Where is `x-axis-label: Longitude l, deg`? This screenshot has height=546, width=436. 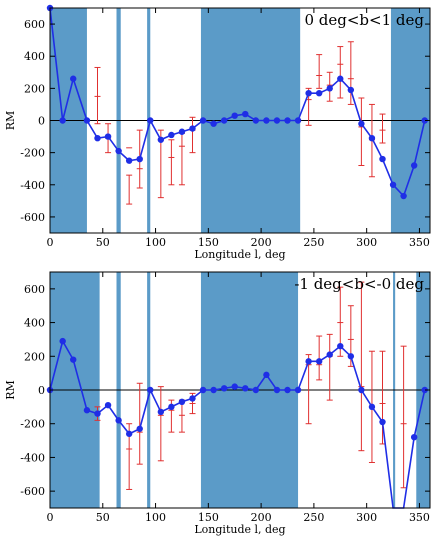 x-axis-label: Longitude l, deg is located at coordinates (239, 529).